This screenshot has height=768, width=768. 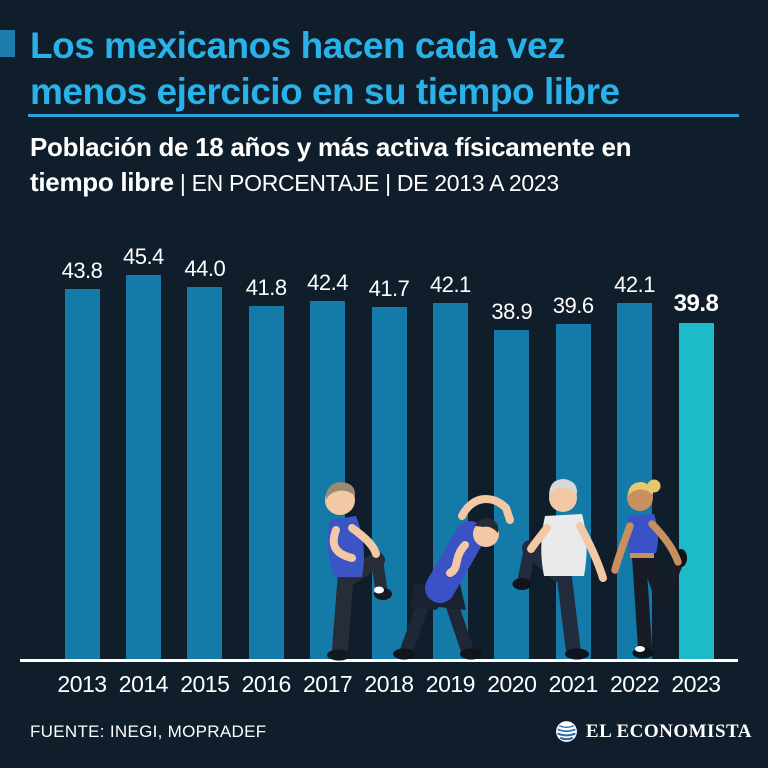 What do you see at coordinates (379, 660) in the screenshot?
I see `x-axis-line` at bounding box center [379, 660].